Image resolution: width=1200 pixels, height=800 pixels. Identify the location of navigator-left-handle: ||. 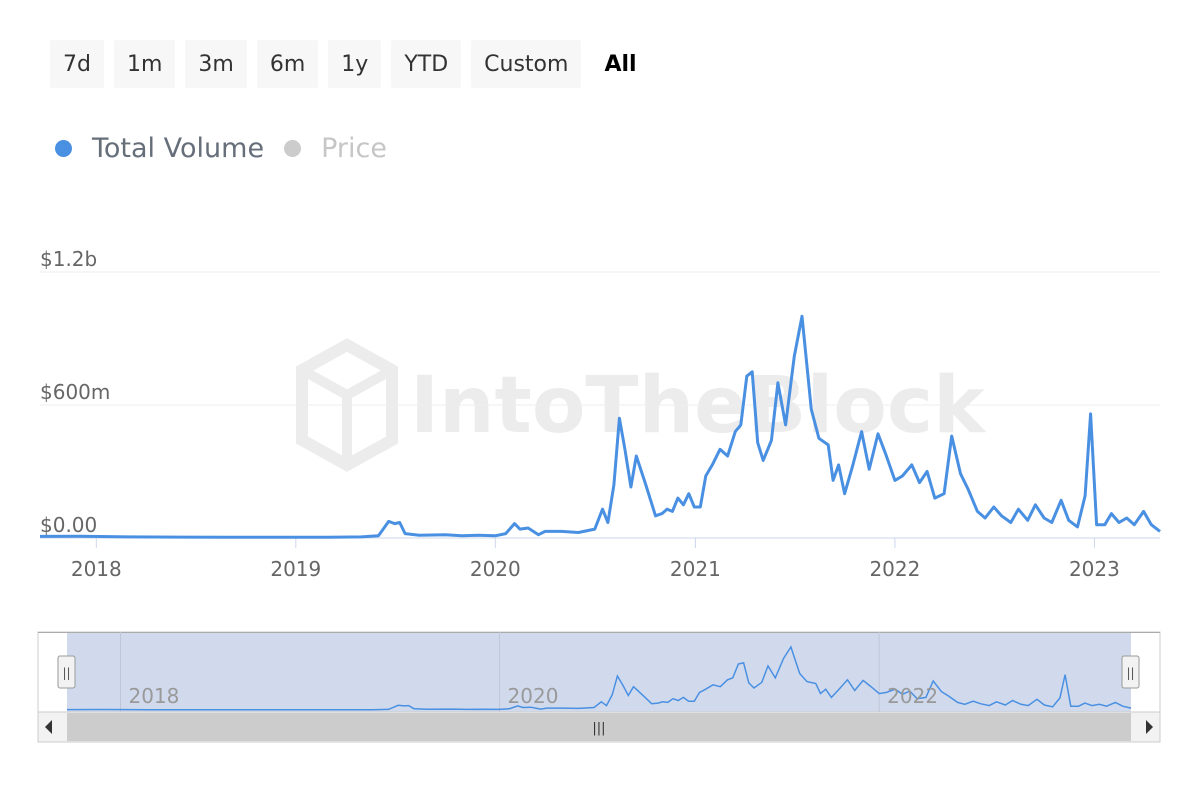
(66, 672).